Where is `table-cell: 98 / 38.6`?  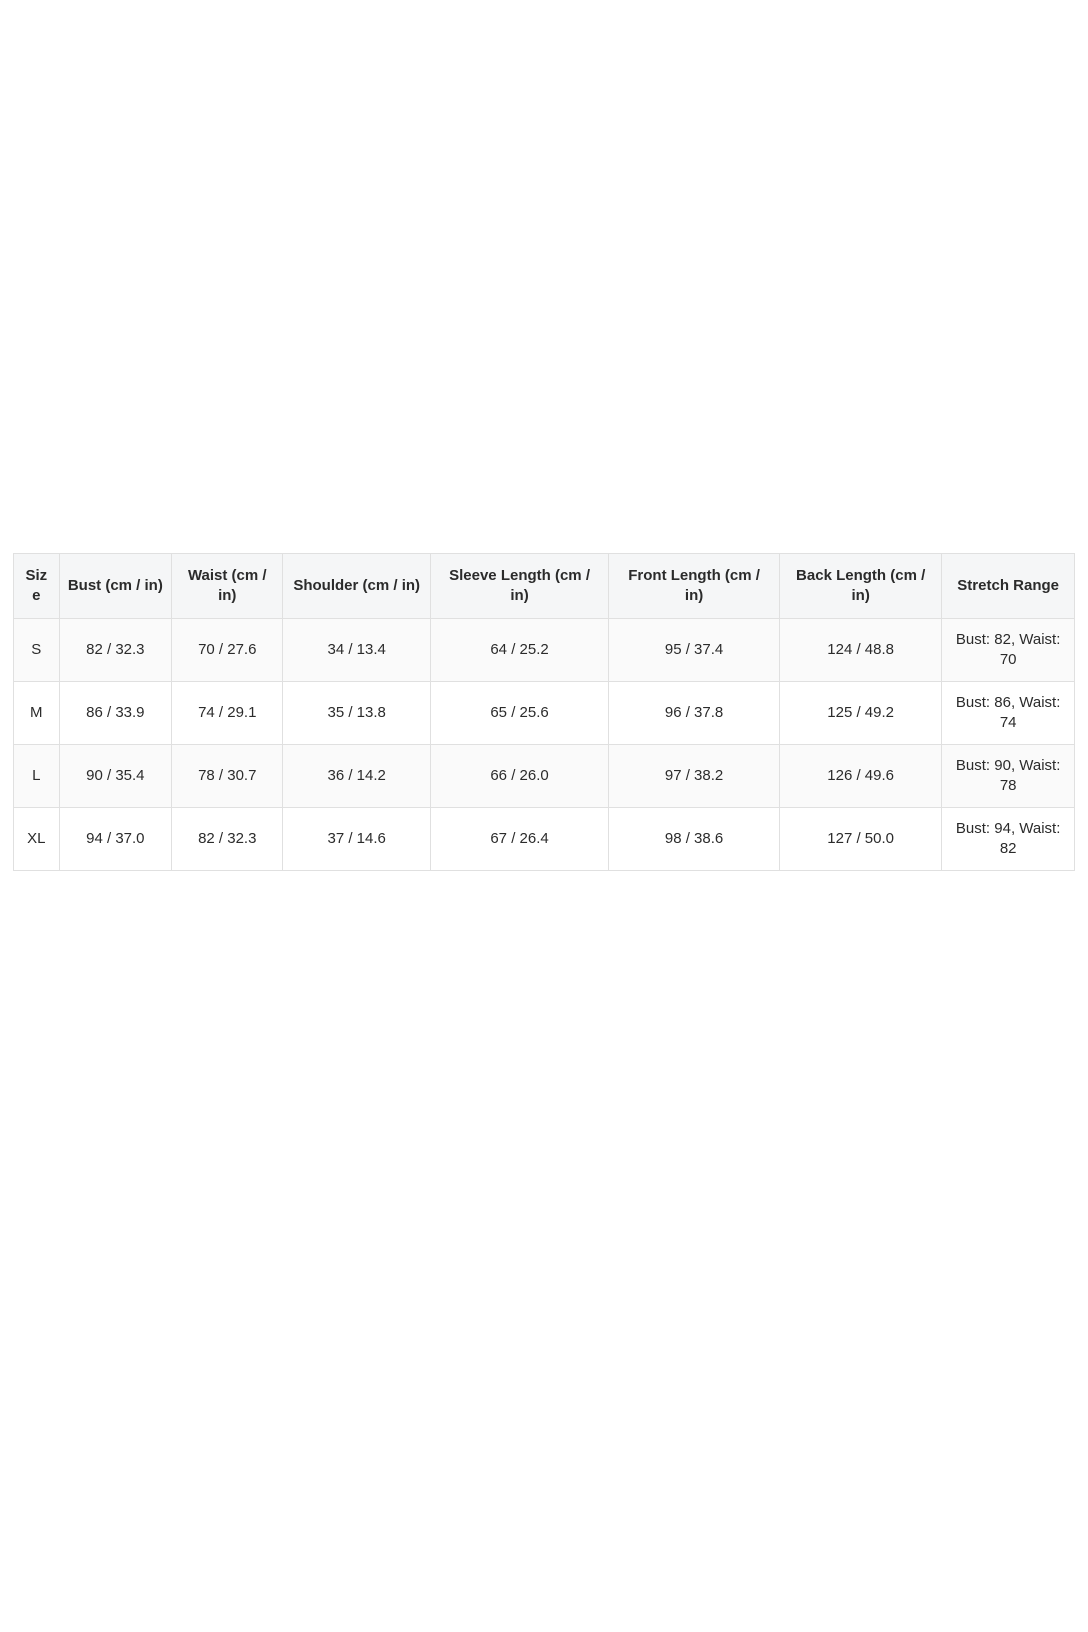 table-cell: 98 / 38.6 is located at coordinates (694, 839).